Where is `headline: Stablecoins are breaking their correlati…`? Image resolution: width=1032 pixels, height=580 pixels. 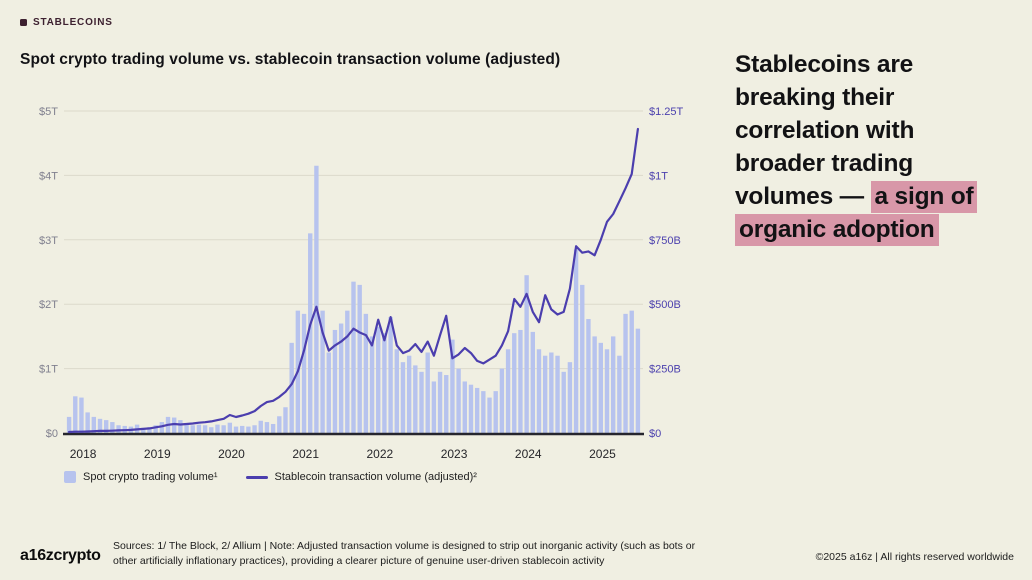
headline: Stablecoins are breaking their correlati… is located at coordinates (857, 147).